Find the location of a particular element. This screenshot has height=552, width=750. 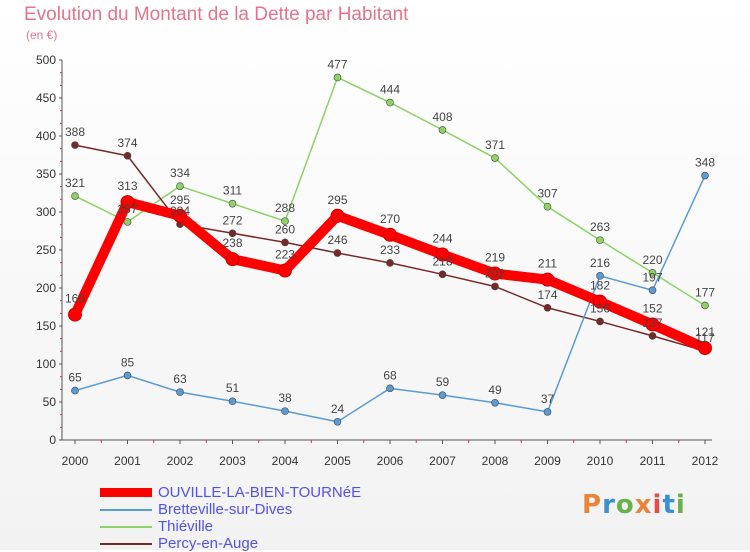

data-label: 202 is located at coordinates (495, 273).